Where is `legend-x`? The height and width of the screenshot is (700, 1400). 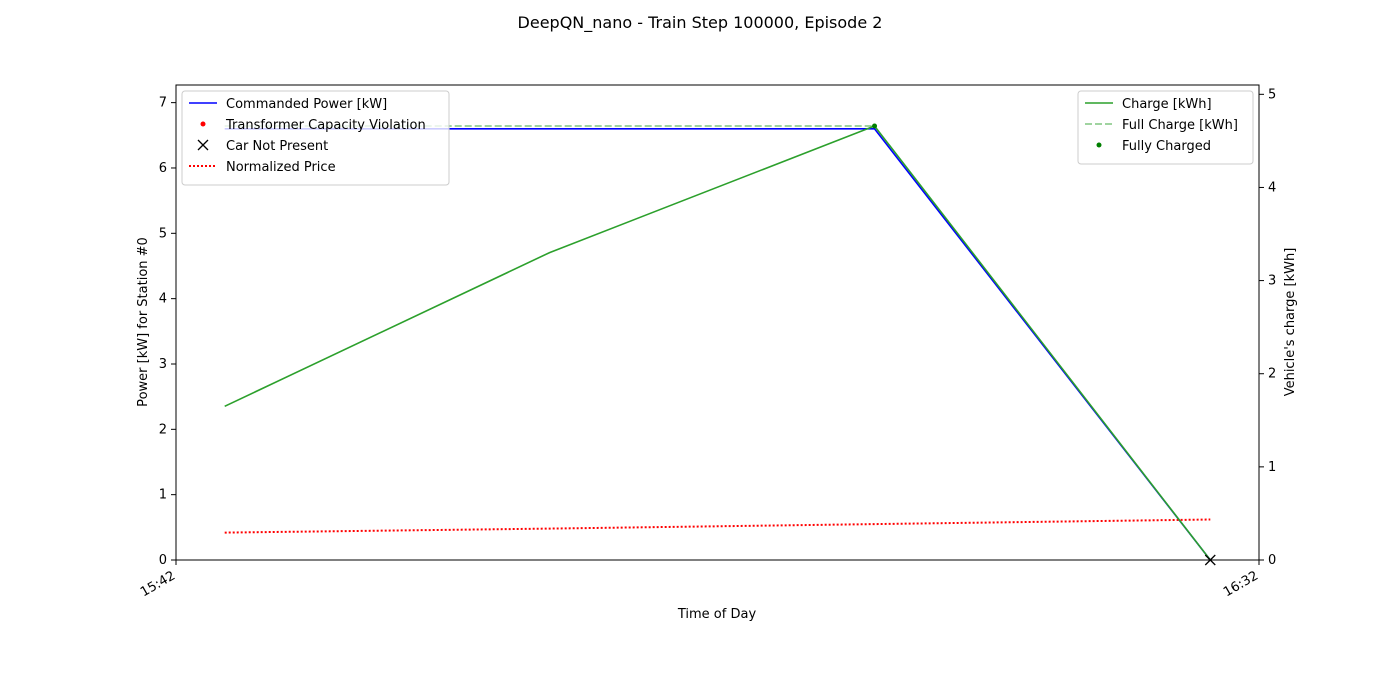
legend-x is located at coordinates (203, 145).